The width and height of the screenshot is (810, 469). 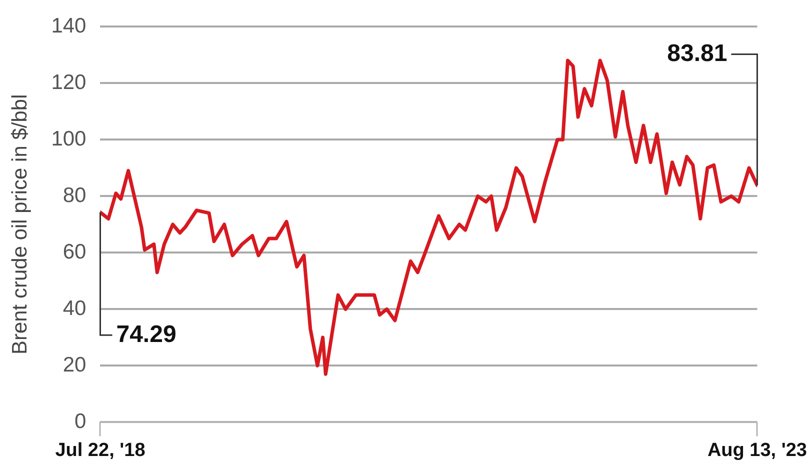 I want to click on y-axis-title: Brent crude oil price in $/bbl, so click(x=20, y=224).